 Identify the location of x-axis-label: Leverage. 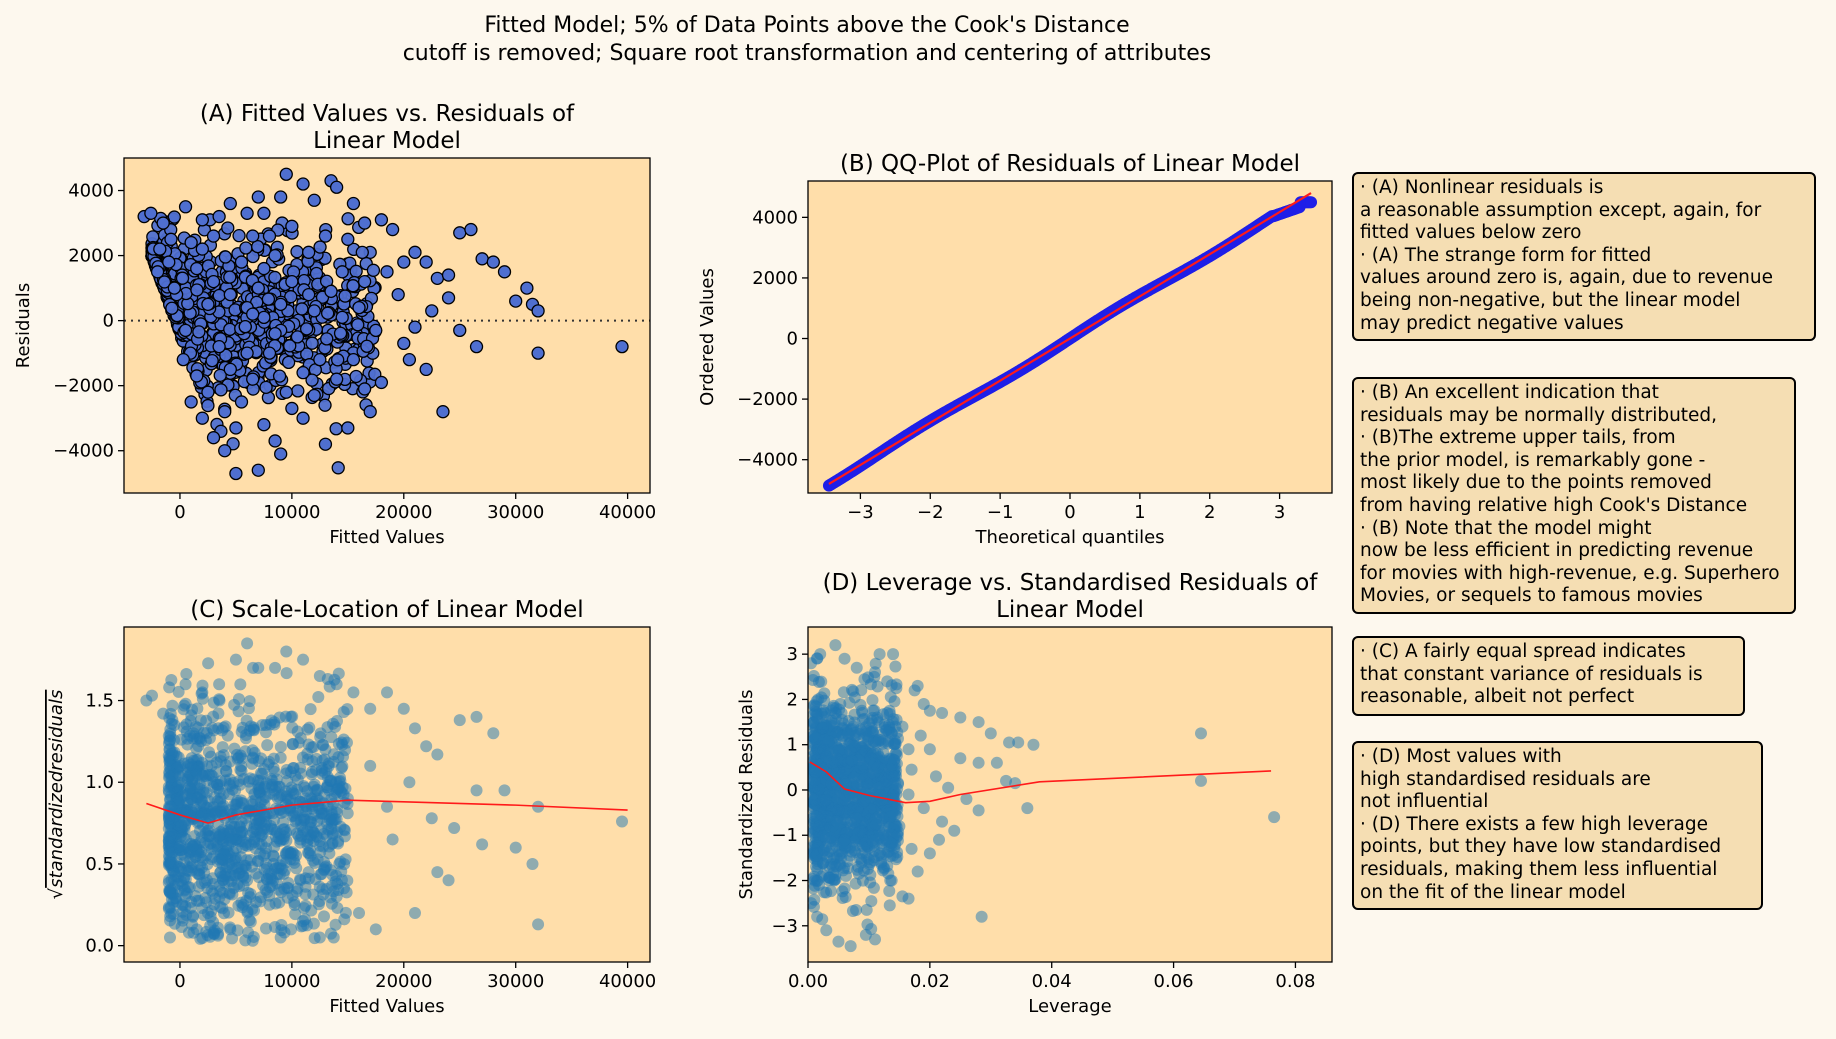
(1069, 1006).